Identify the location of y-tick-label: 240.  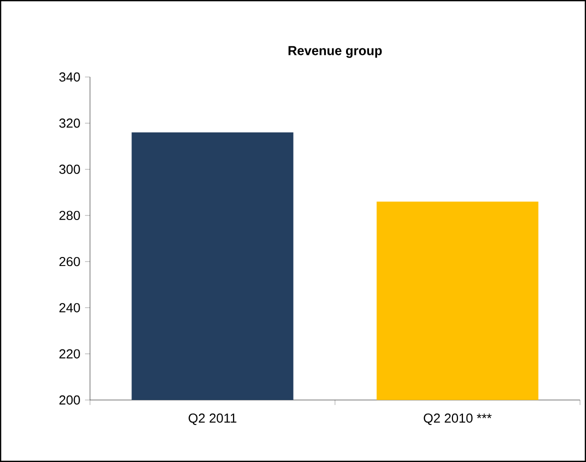
(69, 307).